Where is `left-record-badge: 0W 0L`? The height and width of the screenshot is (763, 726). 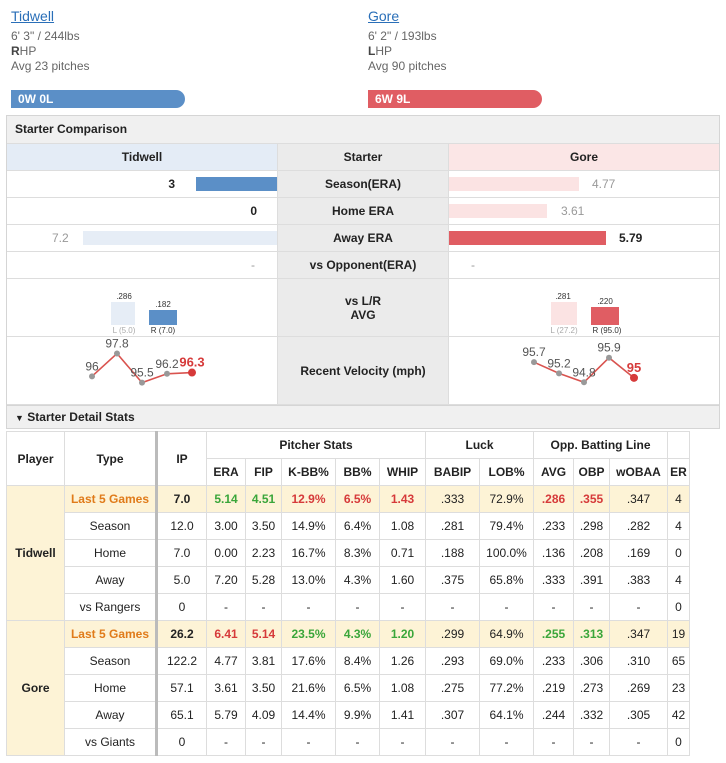
left-record-badge: 0W 0L is located at coordinates (98, 99).